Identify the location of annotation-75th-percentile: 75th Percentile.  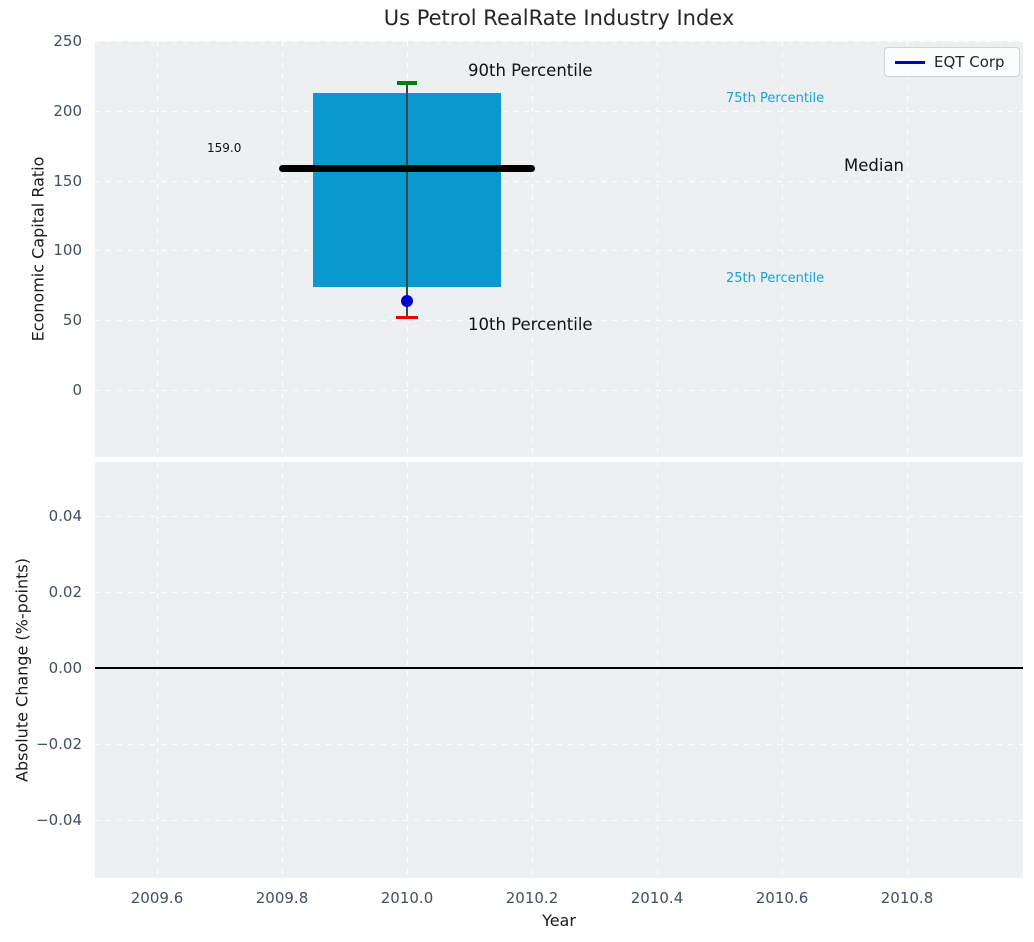
(775, 98).